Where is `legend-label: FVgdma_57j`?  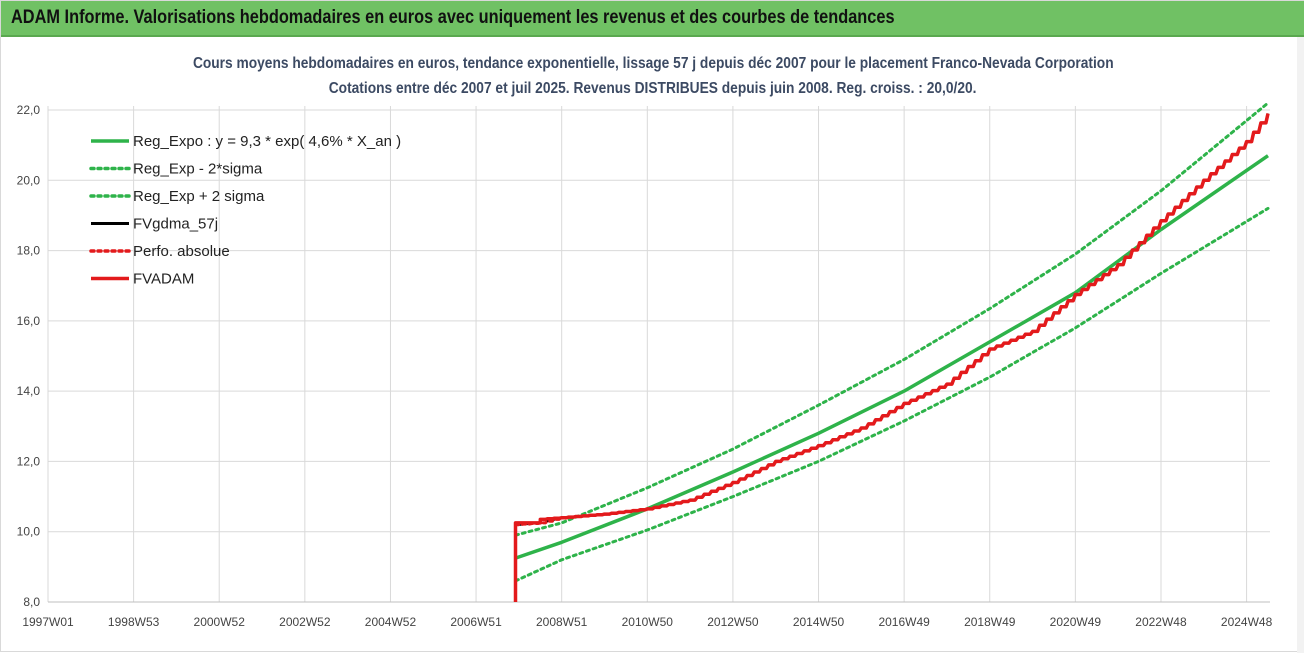
legend-label: FVgdma_57j is located at coordinates (175, 224).